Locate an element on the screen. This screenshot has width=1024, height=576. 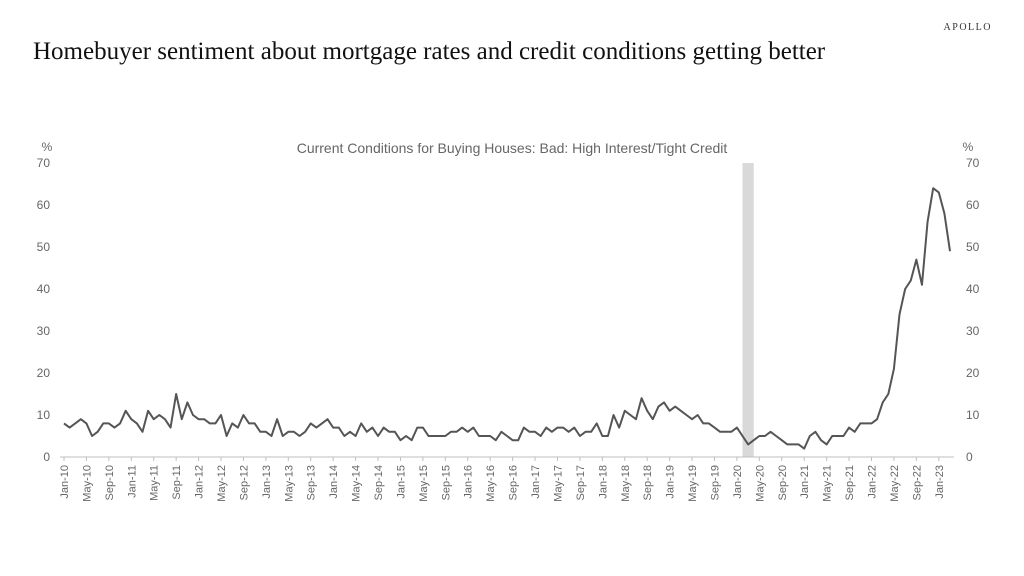
x-tick-label: Sep-18 is located at coordinates (648, 482).